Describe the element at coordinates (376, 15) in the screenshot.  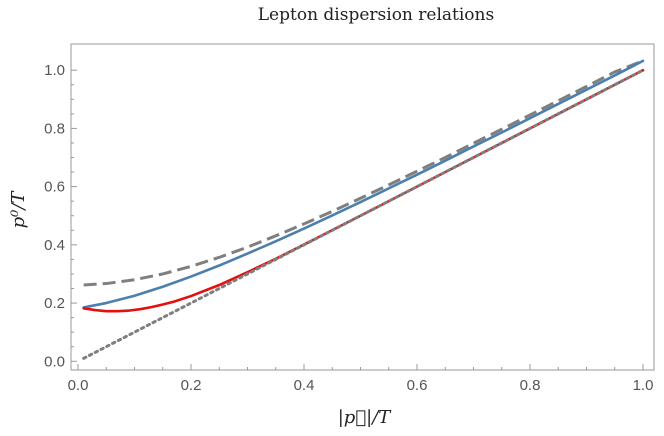
I see `chart-title: Lepton dispersion relations` at that location.